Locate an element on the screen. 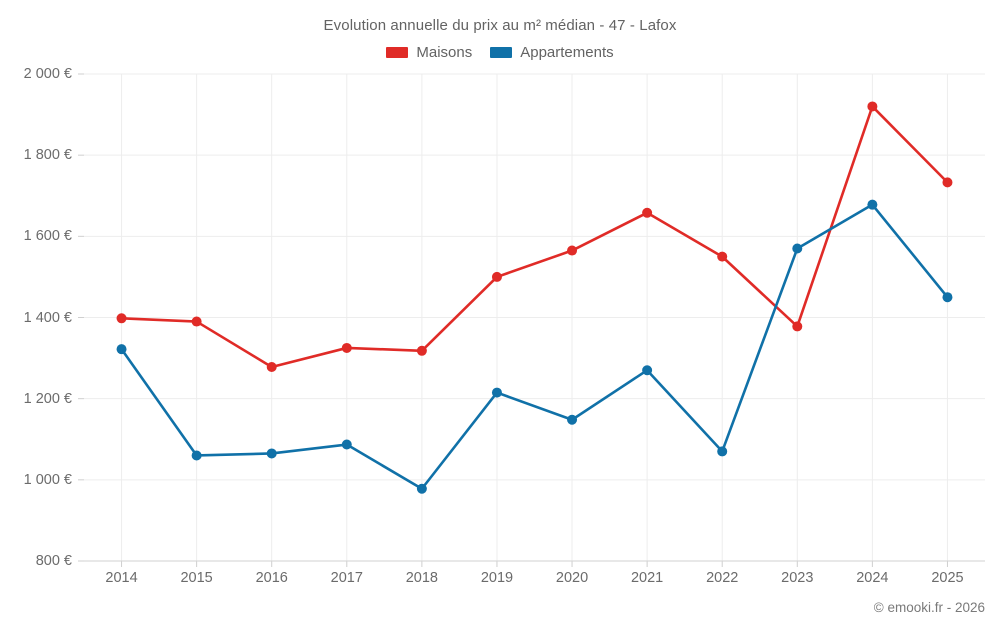  legend-label-appartements: Appartements is located at coordinates (567, 52).